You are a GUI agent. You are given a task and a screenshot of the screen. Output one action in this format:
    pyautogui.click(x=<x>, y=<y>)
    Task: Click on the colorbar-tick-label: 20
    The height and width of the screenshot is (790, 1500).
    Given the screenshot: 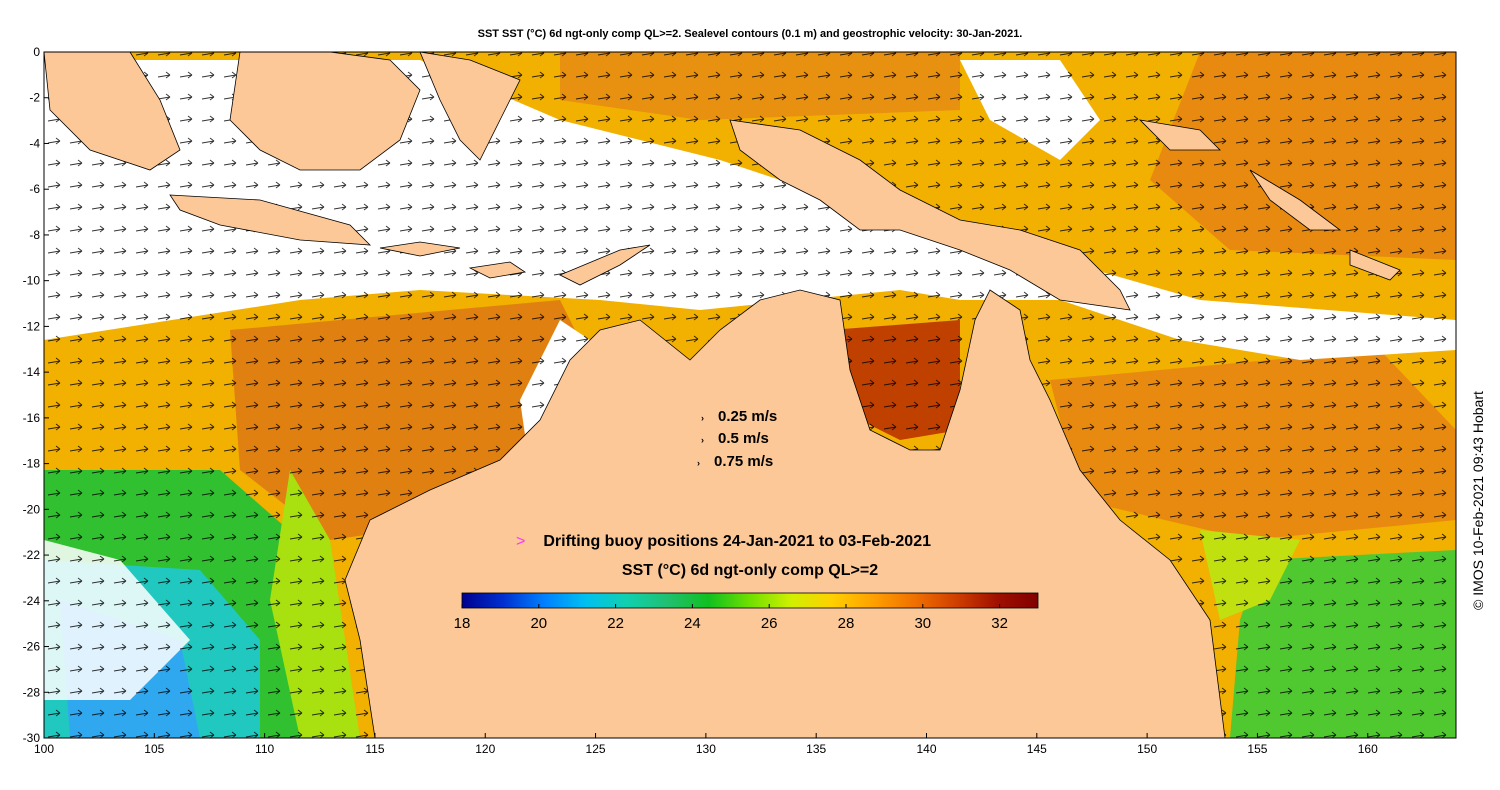 What is the action you would take?
    pyautogui.click(x=538, y=623)
    